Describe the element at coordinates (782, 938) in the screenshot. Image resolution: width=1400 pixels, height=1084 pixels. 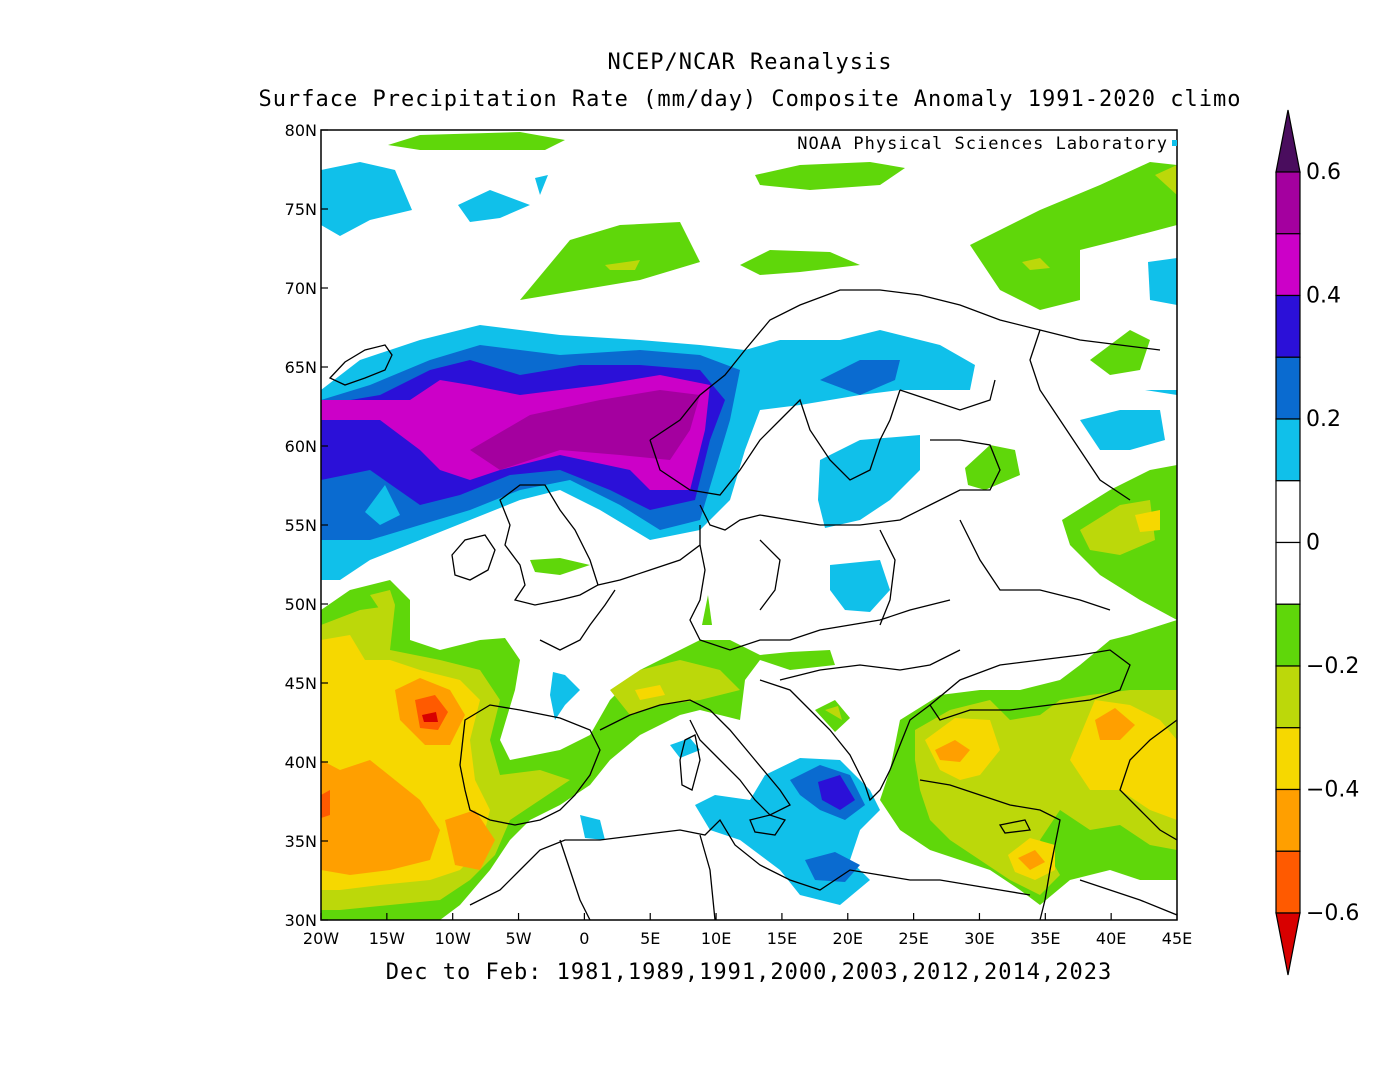
I see `lon-tick-label: 15E` at that location.